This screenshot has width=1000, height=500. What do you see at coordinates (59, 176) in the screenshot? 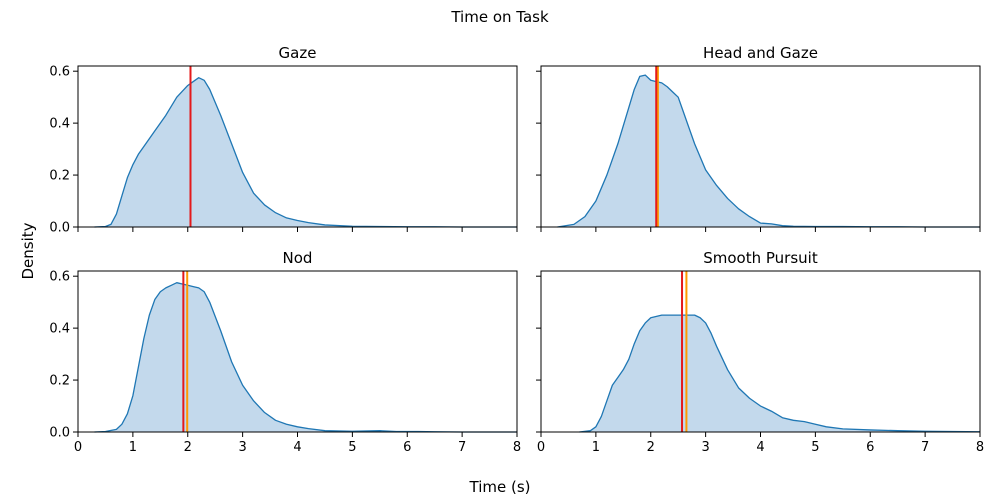
I see `y-tick-label-gaze: 0.2` at bounding box center [59, 176].